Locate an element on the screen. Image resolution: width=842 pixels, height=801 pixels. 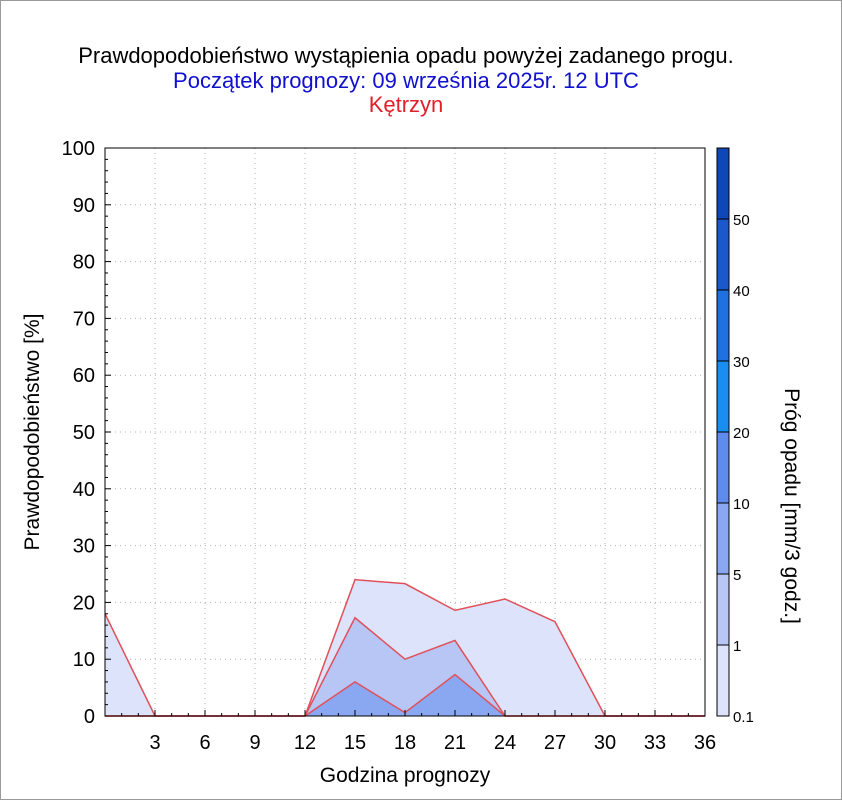
colorbar-label: 20 is located at coordinates (741, 433).